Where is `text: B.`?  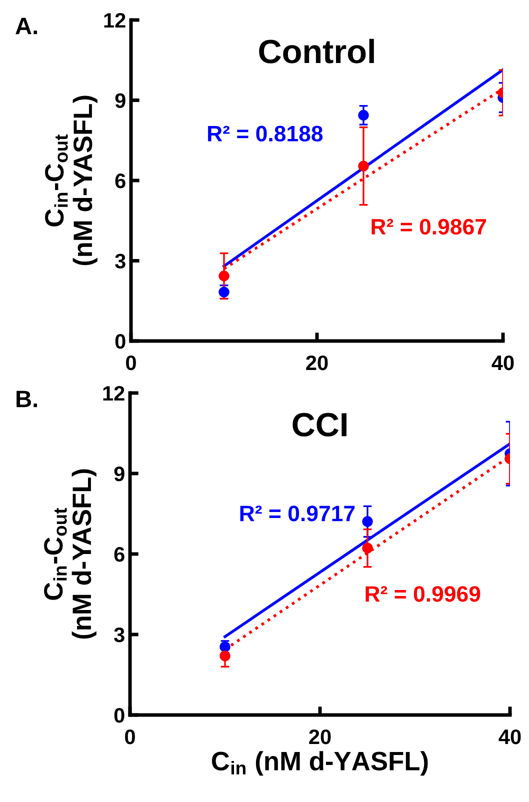
text: B. is located at coordinates (26, 399).